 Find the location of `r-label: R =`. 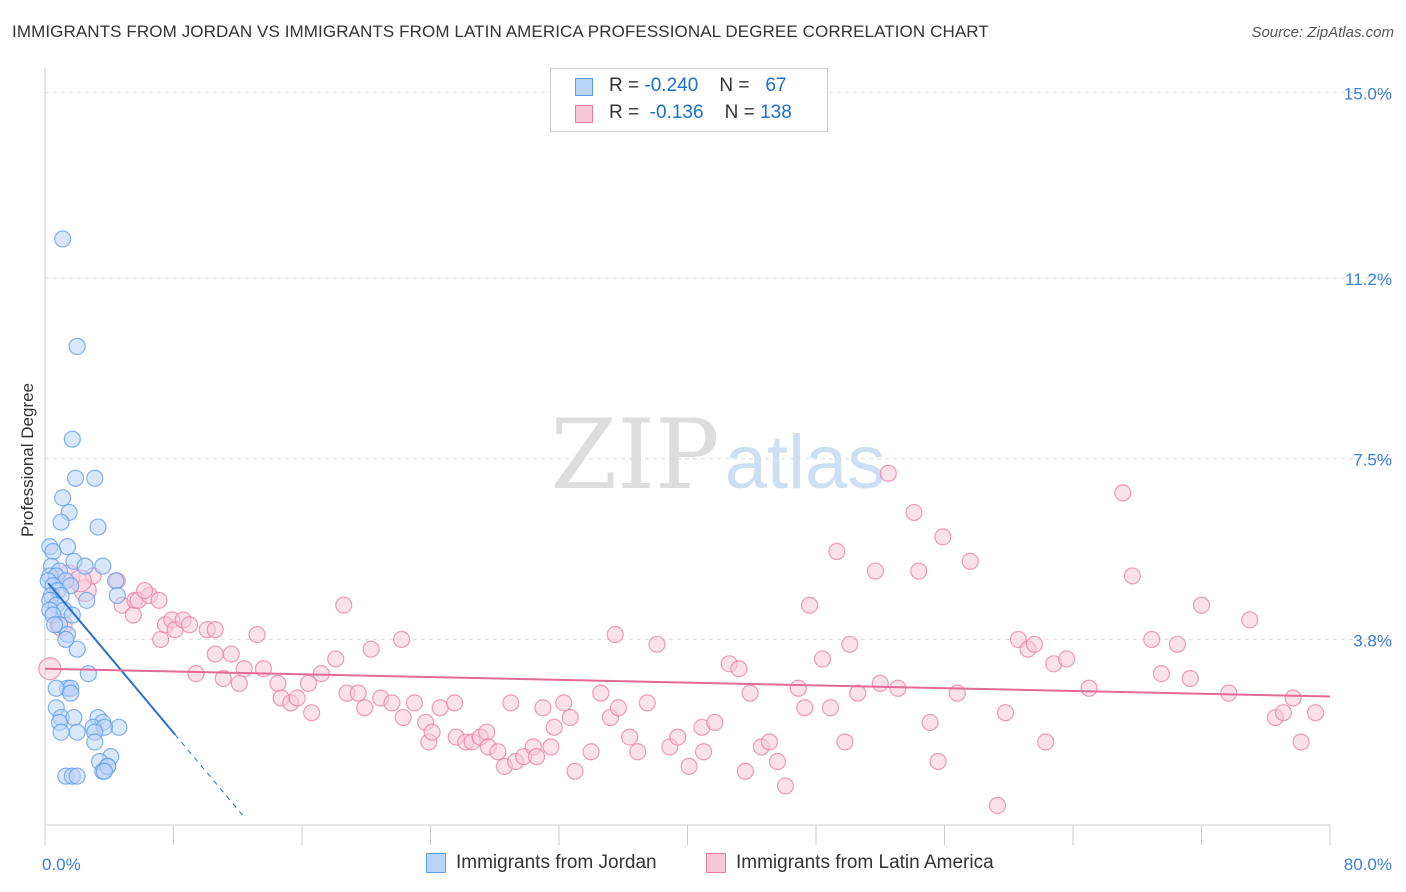

r-label: R = is located at coordinates (624, 112).